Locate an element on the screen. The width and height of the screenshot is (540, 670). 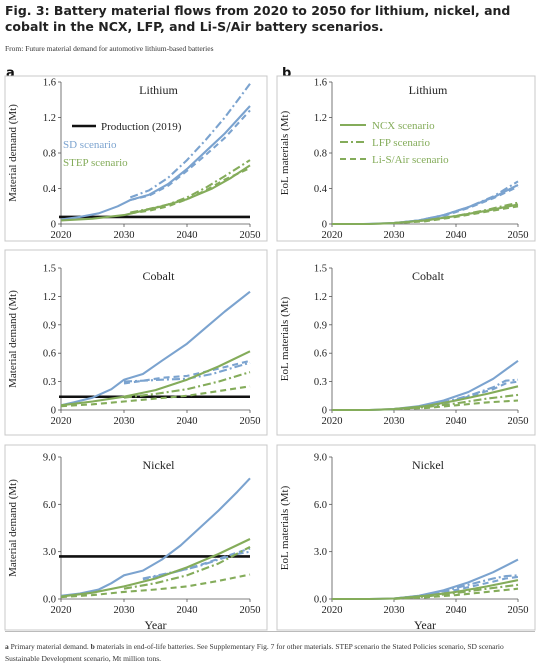
chart1-ytick-label: 1.2 is located at coordinates (49, 118).